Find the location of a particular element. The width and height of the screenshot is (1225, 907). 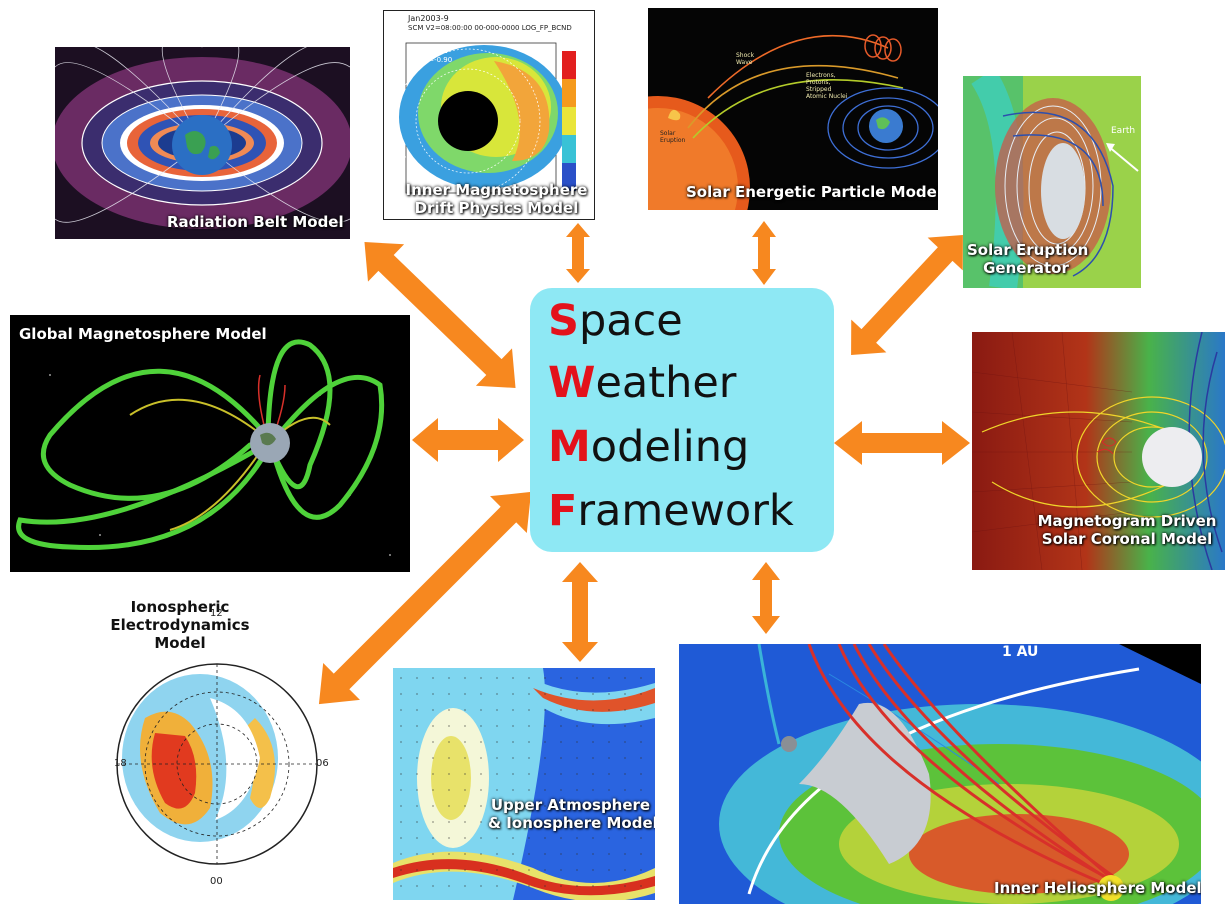

arrow-inner-magnetosphere is located at coordinates (578, 253).